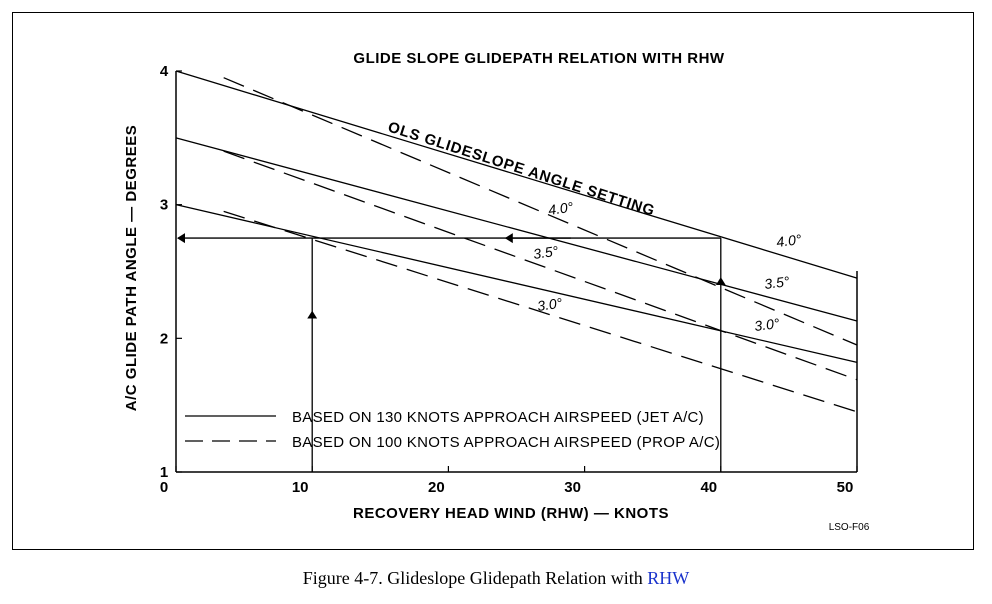  What do you see at coordinates (776, 282) in the screenshot?
I see `jet-series-label: 3.5°` at bounding box center [776, 282].